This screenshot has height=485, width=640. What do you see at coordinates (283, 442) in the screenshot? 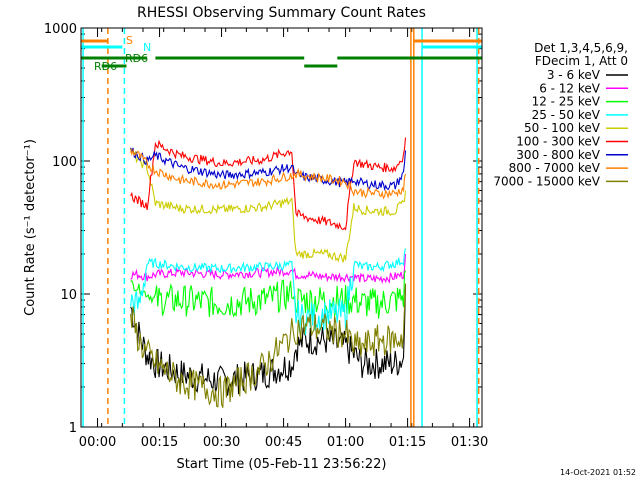
I see `x-tick-label: 00:45` at bounding box center [283, 442].